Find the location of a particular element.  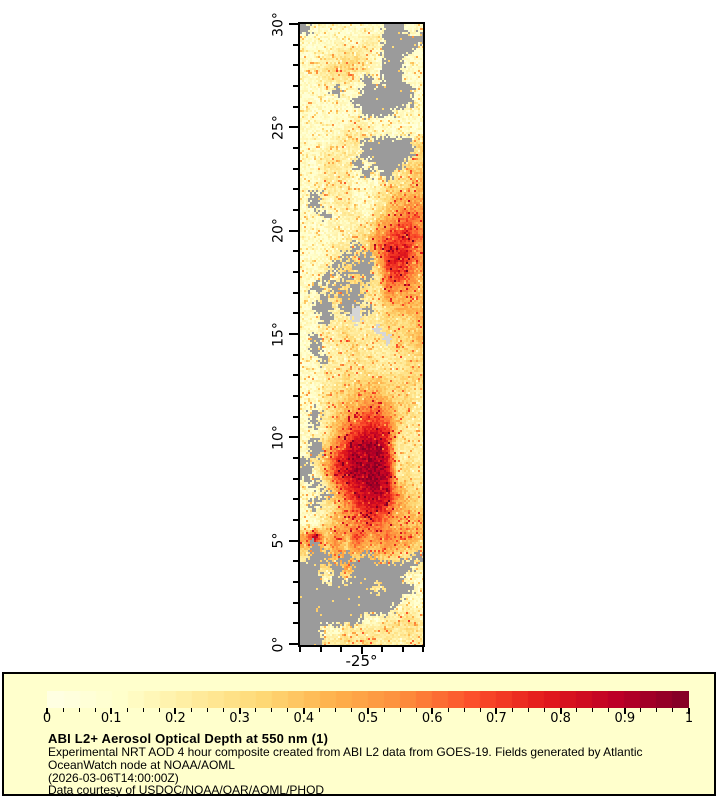

cb-tick-label-3: 0.3 is located at coordinates (239, 718).